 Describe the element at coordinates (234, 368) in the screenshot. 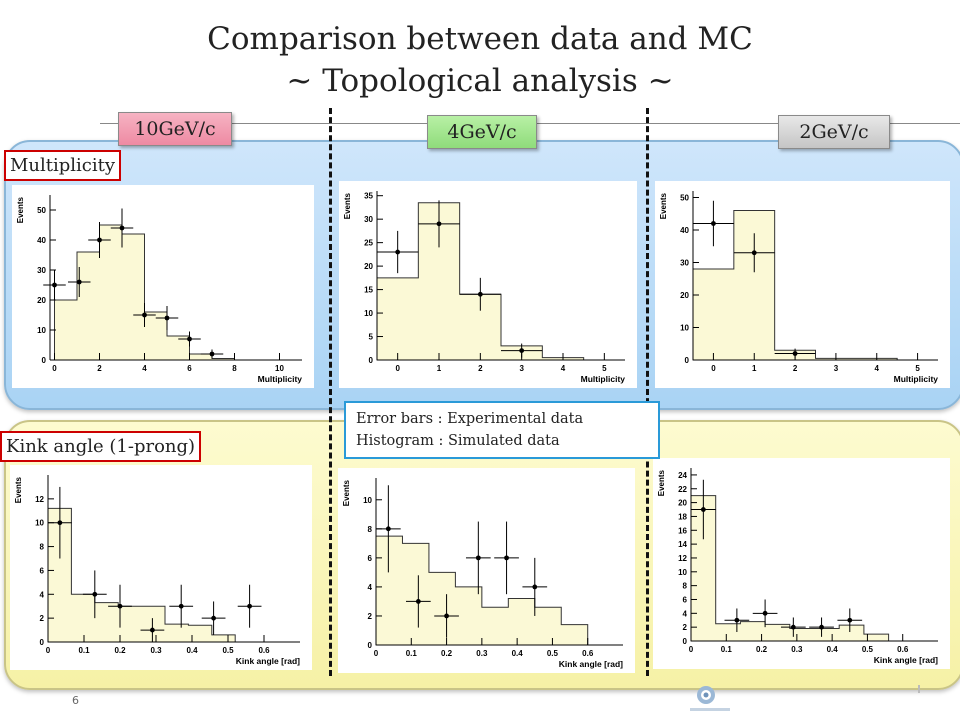

I see `x-tick-label: 8` at that location.